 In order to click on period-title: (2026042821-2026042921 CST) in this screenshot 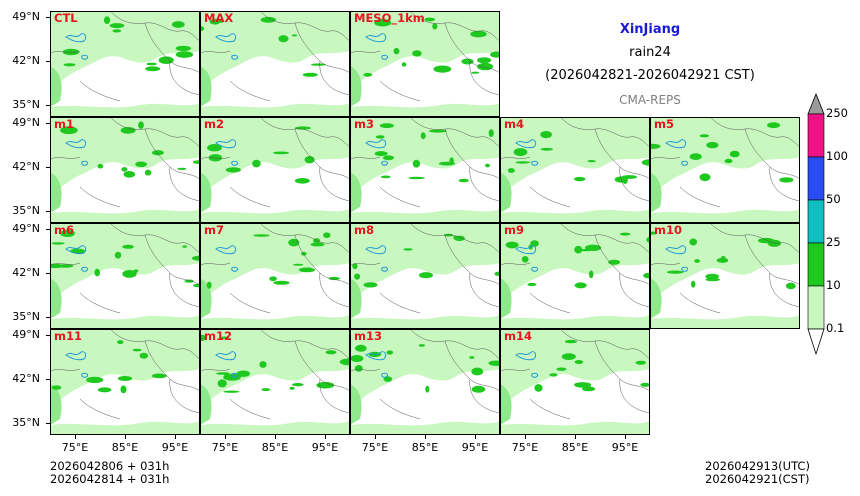, I will do `click(650, 75)`.